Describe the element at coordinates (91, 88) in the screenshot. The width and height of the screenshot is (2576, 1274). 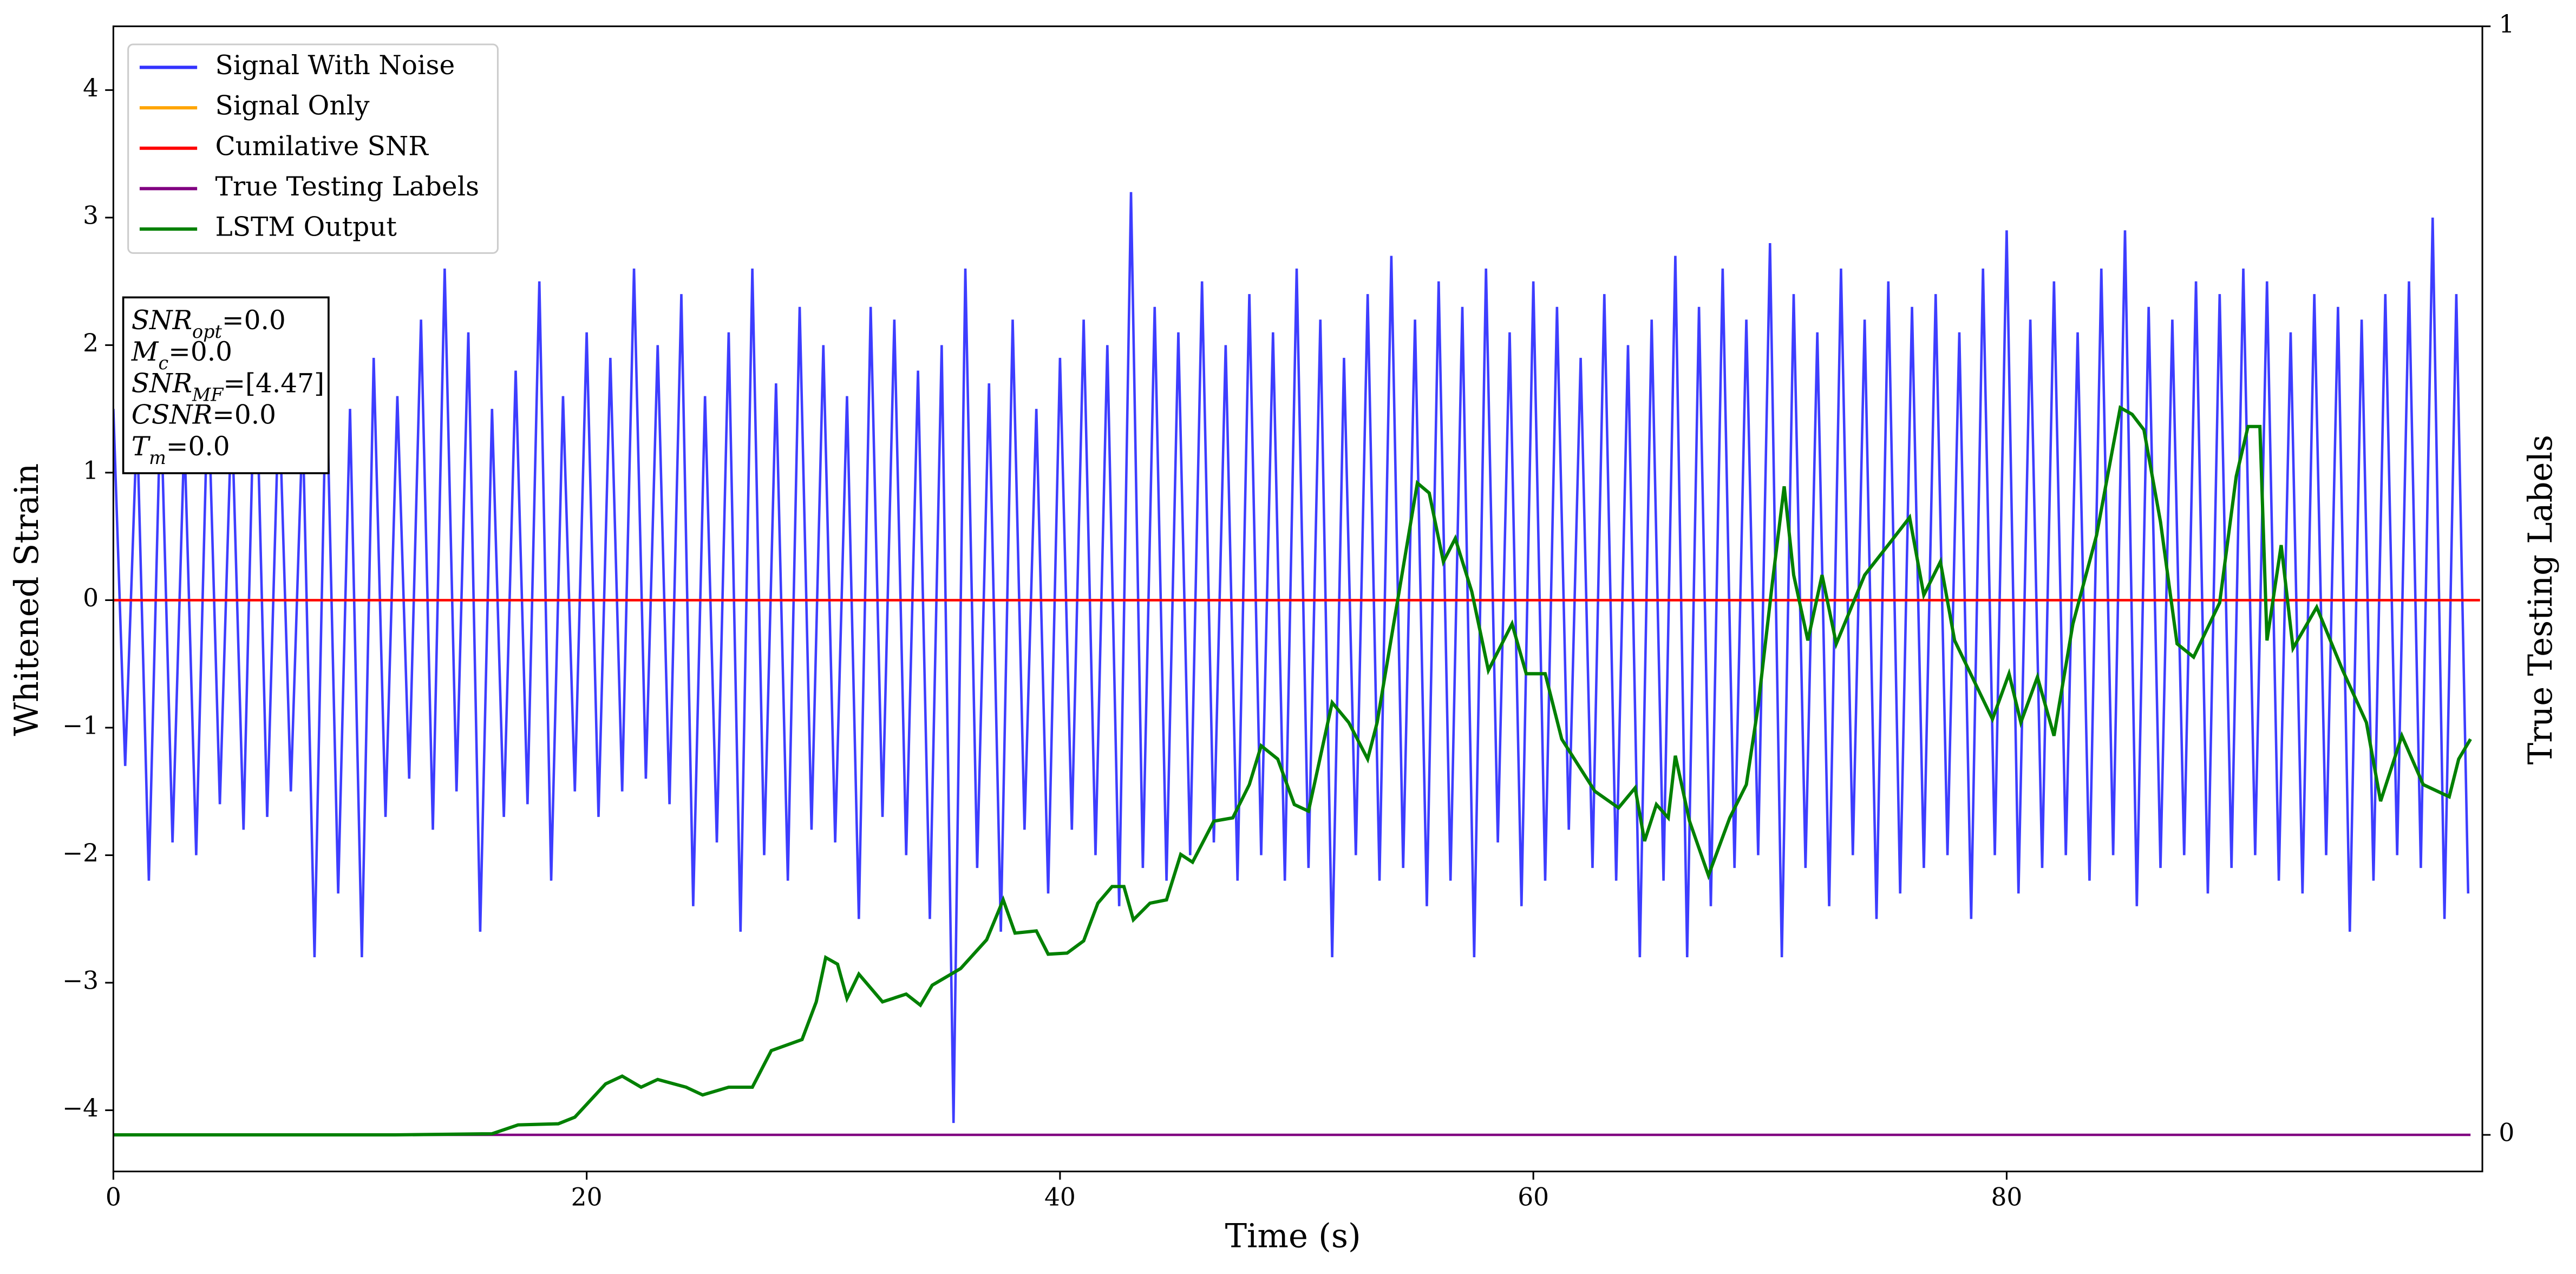
I see `y-tick-label: 4` at that location.